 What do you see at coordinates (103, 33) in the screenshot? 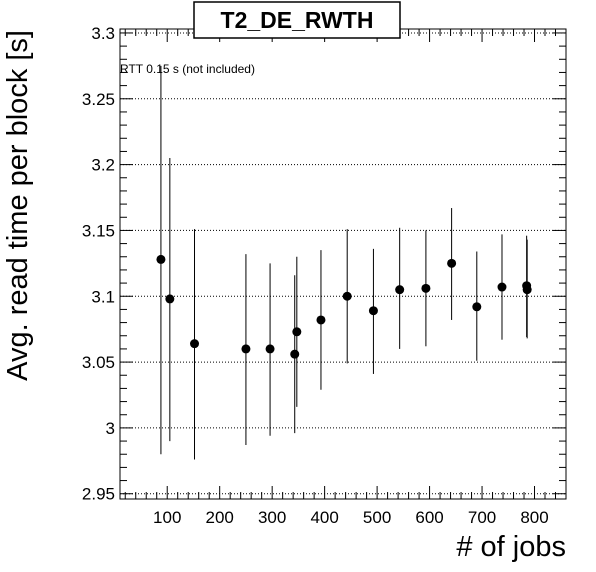
I see `y-tick-label: 3.3` at bounding box center [103, 33].